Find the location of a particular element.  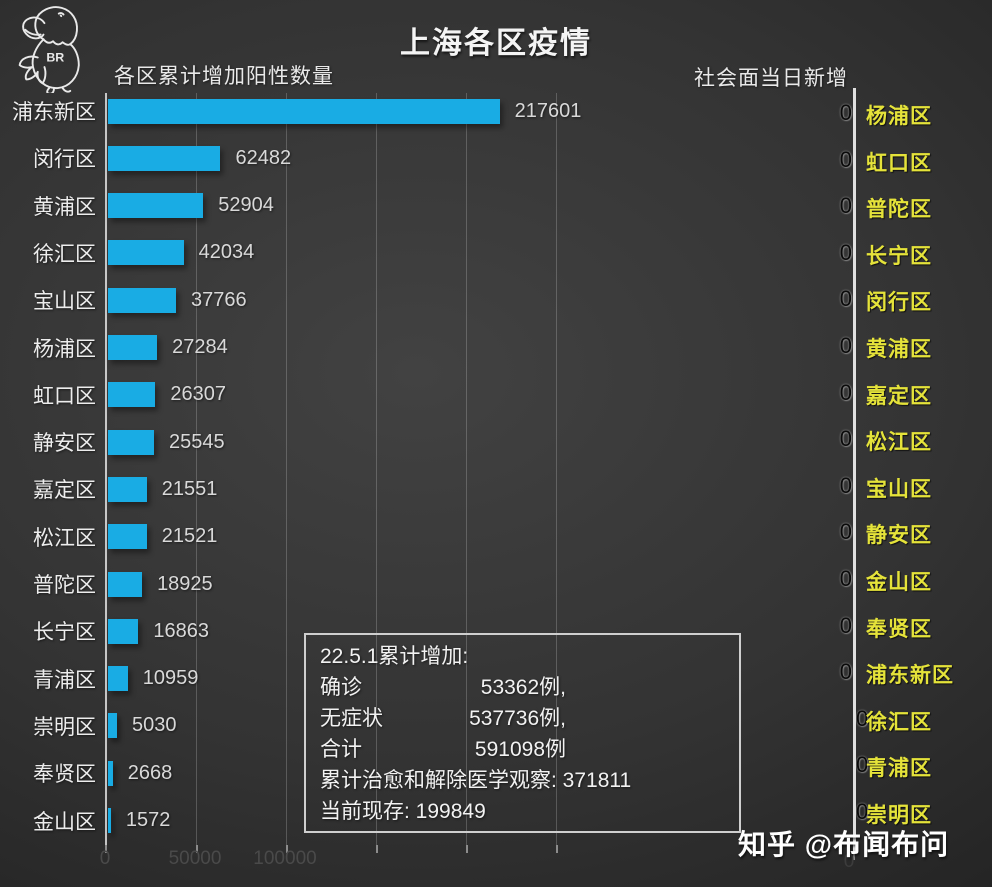

left-chart-axis-line is located at coordinates (106, 469).